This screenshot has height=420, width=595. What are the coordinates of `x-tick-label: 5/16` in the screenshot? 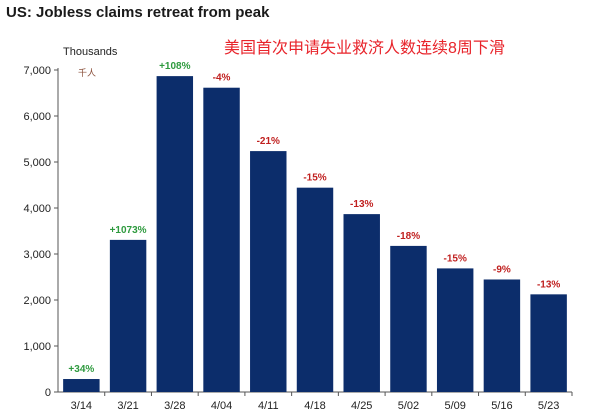 It's located at (501, 406).